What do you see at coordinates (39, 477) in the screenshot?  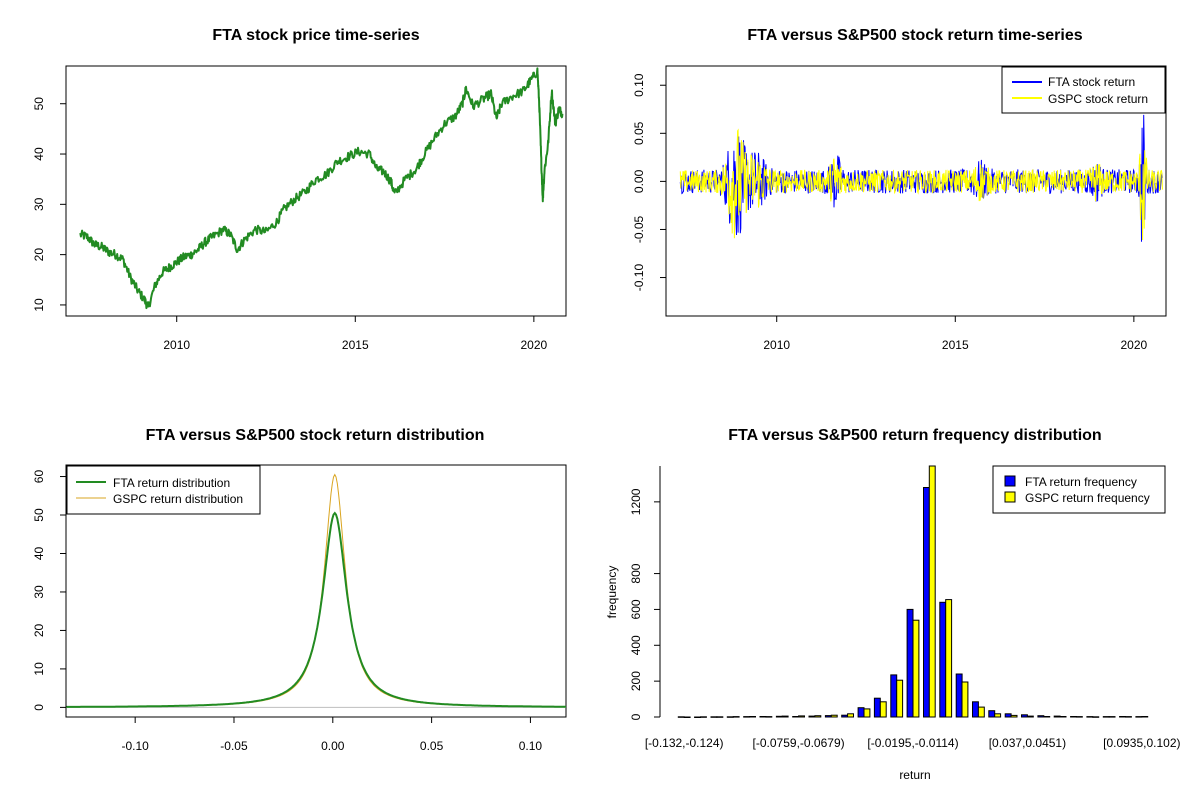 I see `density-y-tick-label: 60` at bounding box center [39, 477].